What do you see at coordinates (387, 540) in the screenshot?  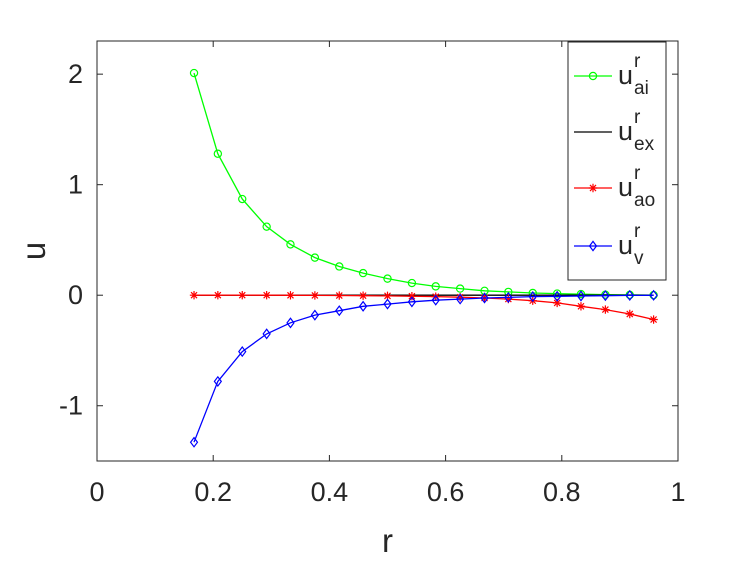 I see `x-axis-label: r` at bounding box center [387, 540].